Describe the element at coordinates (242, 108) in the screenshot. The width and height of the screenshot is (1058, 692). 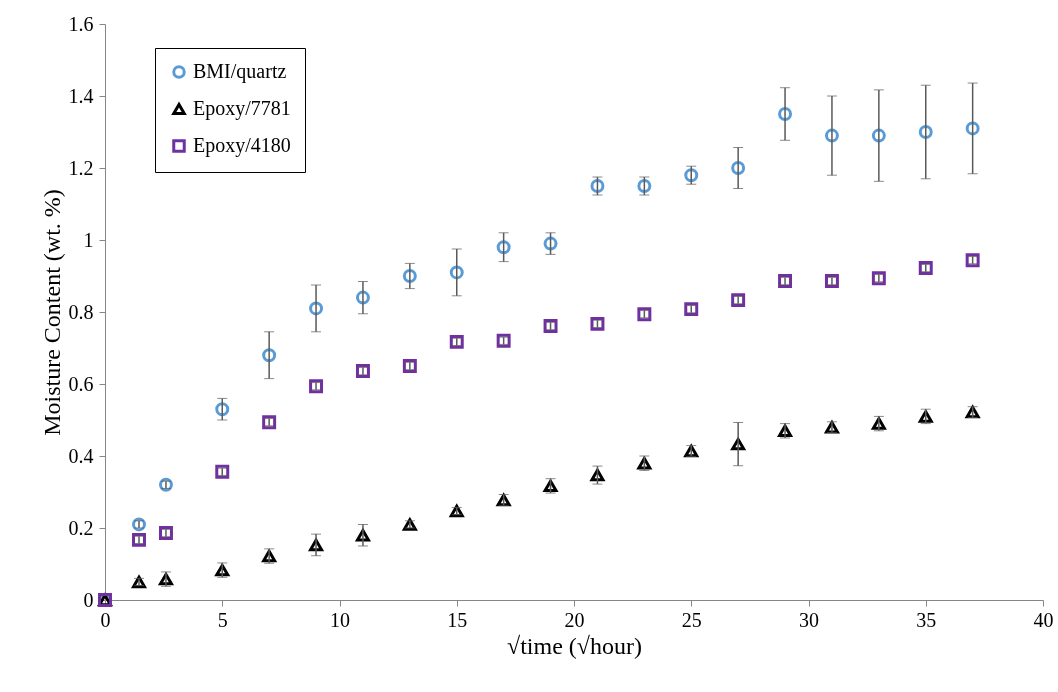
I see `legend-label: Epoxy/7781` at that location.